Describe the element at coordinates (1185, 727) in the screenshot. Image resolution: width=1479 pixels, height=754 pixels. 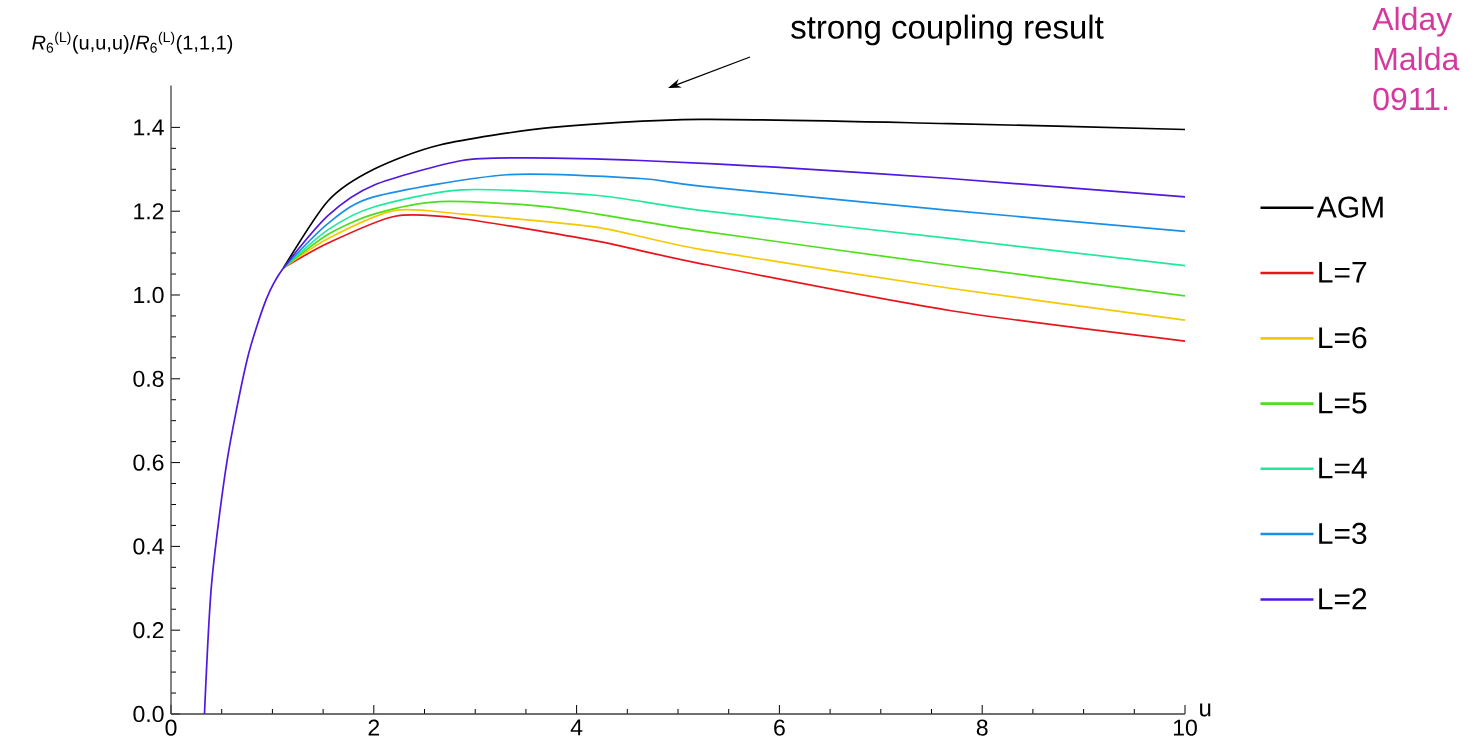
I see `x-tick-label: 10` at that location.